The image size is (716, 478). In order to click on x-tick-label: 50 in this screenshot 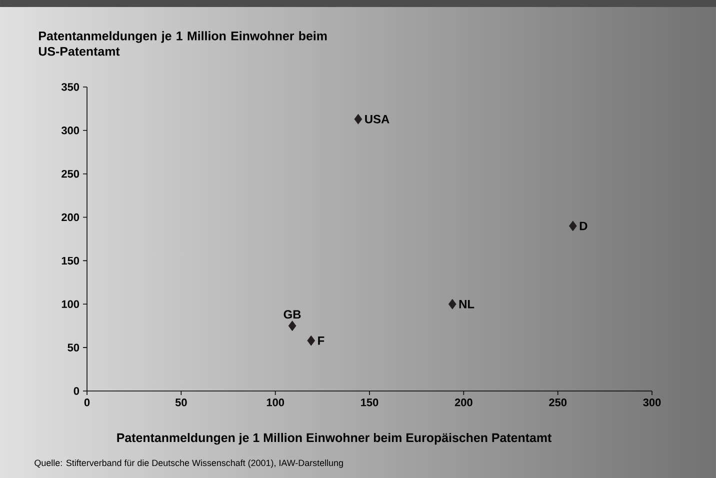, I will do `click(181, 402)`.